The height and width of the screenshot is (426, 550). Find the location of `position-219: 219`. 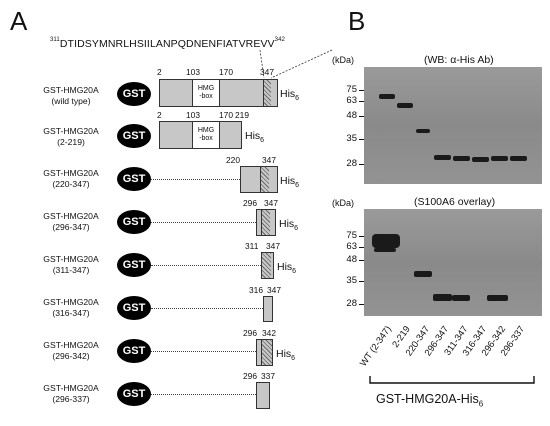

position-219: 219 is located at coordinates (242, 115).